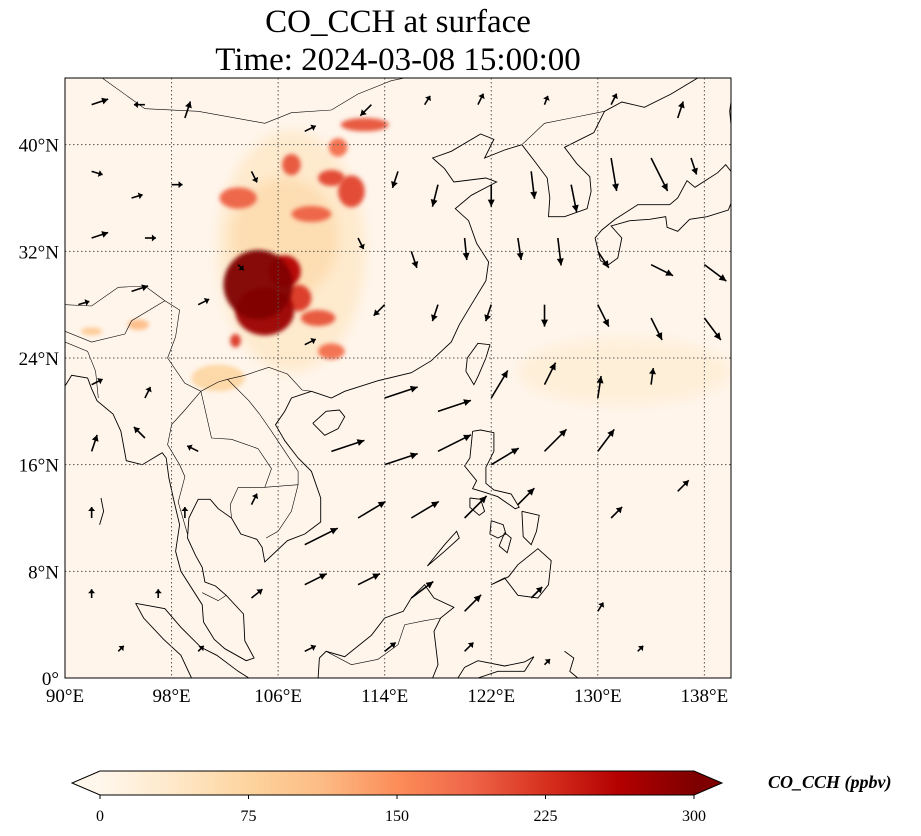  What do you see at coordinates (521, 573) in the screenshot?
I see `coastline-mindanao` at bounding box center [521, 573].